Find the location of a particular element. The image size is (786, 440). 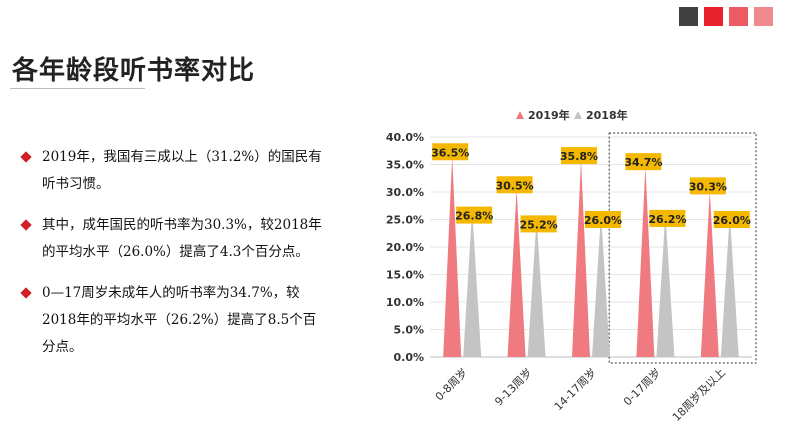

page-title: 各年龄段听书率对比 is located at coordinates (134, 71).